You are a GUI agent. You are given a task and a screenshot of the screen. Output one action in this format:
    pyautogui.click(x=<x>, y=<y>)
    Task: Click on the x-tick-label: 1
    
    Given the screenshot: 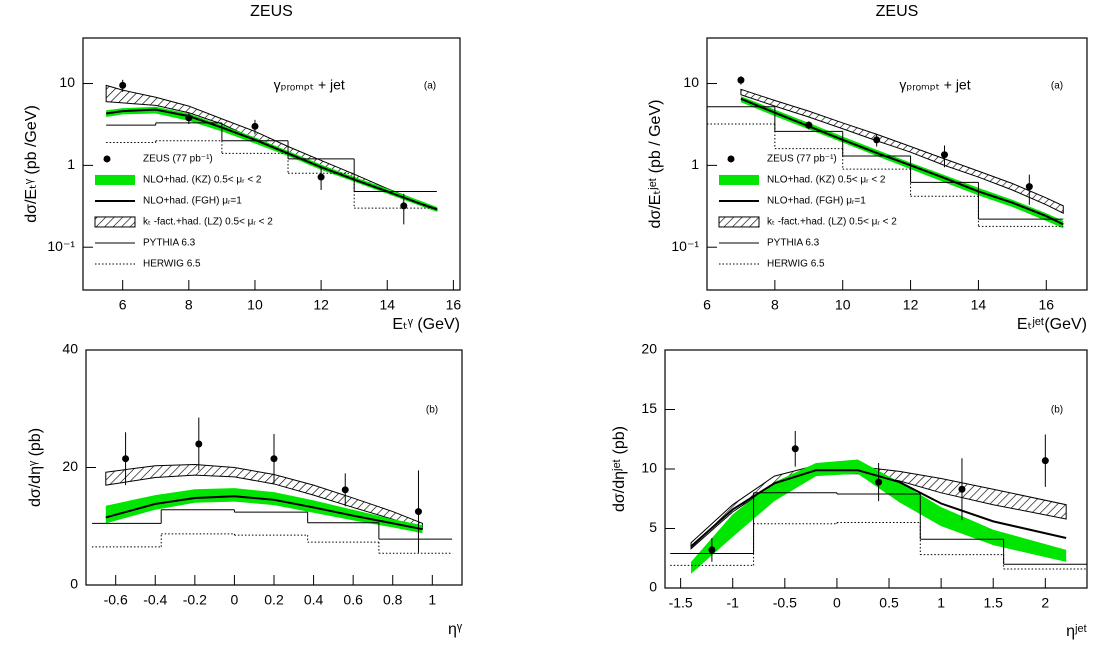 What is the action you would take?
    pyautogui.click(x=432, y=600)
    